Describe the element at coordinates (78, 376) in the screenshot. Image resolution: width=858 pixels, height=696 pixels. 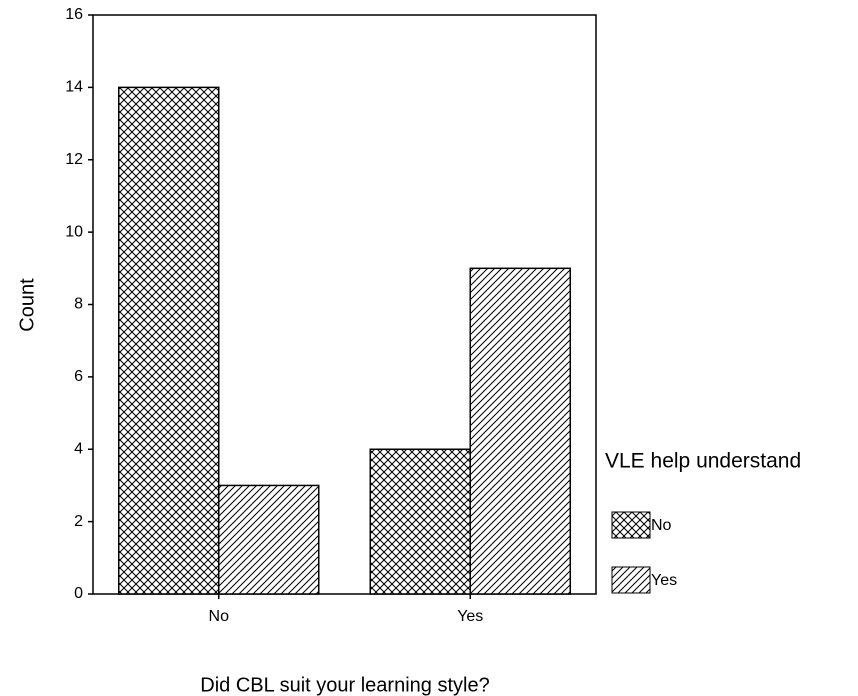
I see `y-tick-label: 6` at that location.